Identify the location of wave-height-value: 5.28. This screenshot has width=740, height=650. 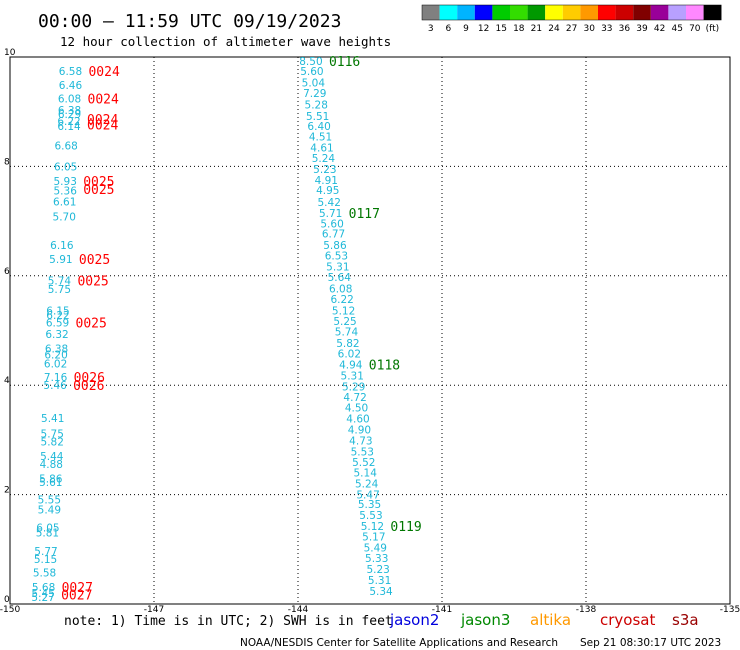
(316, 106).